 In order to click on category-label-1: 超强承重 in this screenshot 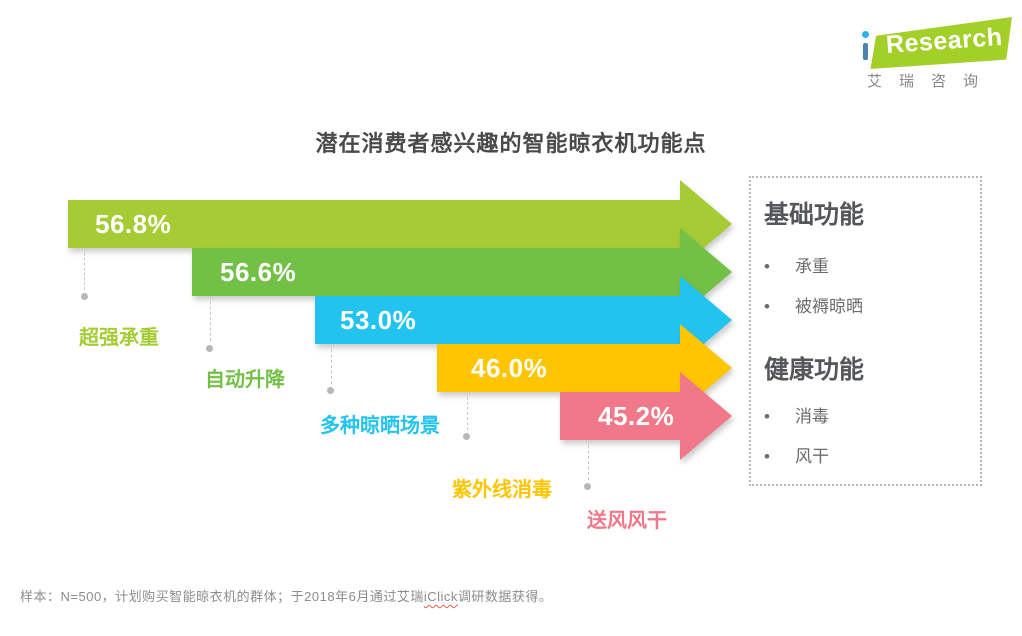, I will do `click(119, 338)`.